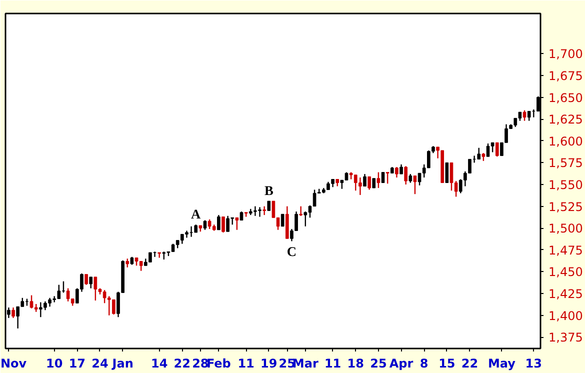 This screenshot has width=585, height=373. Describe the element at coordinates (565, 229) in the screenshot. I see `y-tick-label: 1,500` at that location.